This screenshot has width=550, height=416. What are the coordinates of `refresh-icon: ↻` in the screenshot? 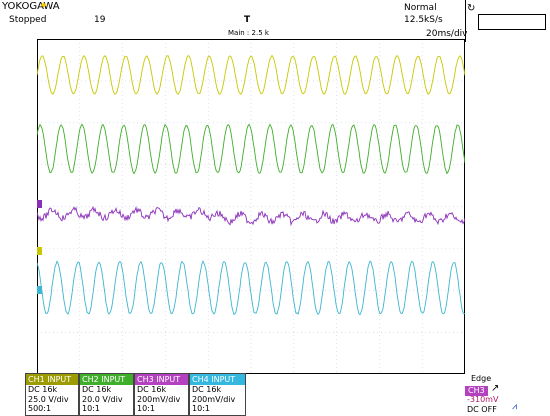 It's located at (471, 8).